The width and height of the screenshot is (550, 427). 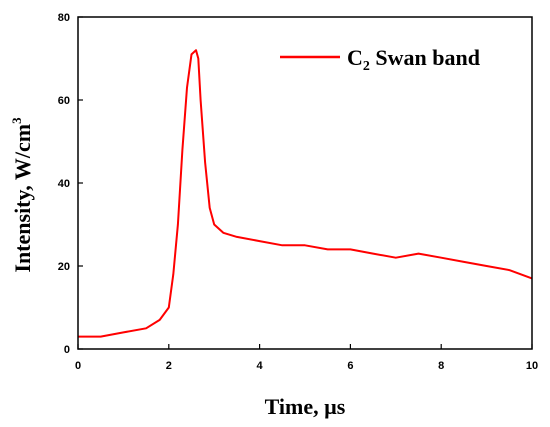 What do you see at coordinates (350, 366) in the screenshot?
I see `x-tick-label: 6` at bounding box center [350, 366].